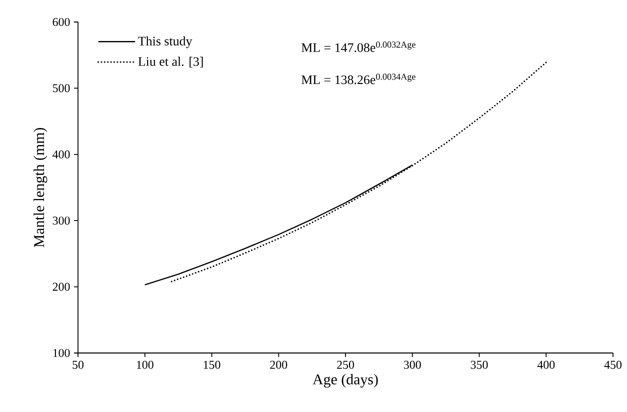 The width and height of the screenshot is (627, 412). What do you see at coordinates (479, 364) in the screenshot?
I see `x-tick-label: 350` at bounding box center [479, 364].